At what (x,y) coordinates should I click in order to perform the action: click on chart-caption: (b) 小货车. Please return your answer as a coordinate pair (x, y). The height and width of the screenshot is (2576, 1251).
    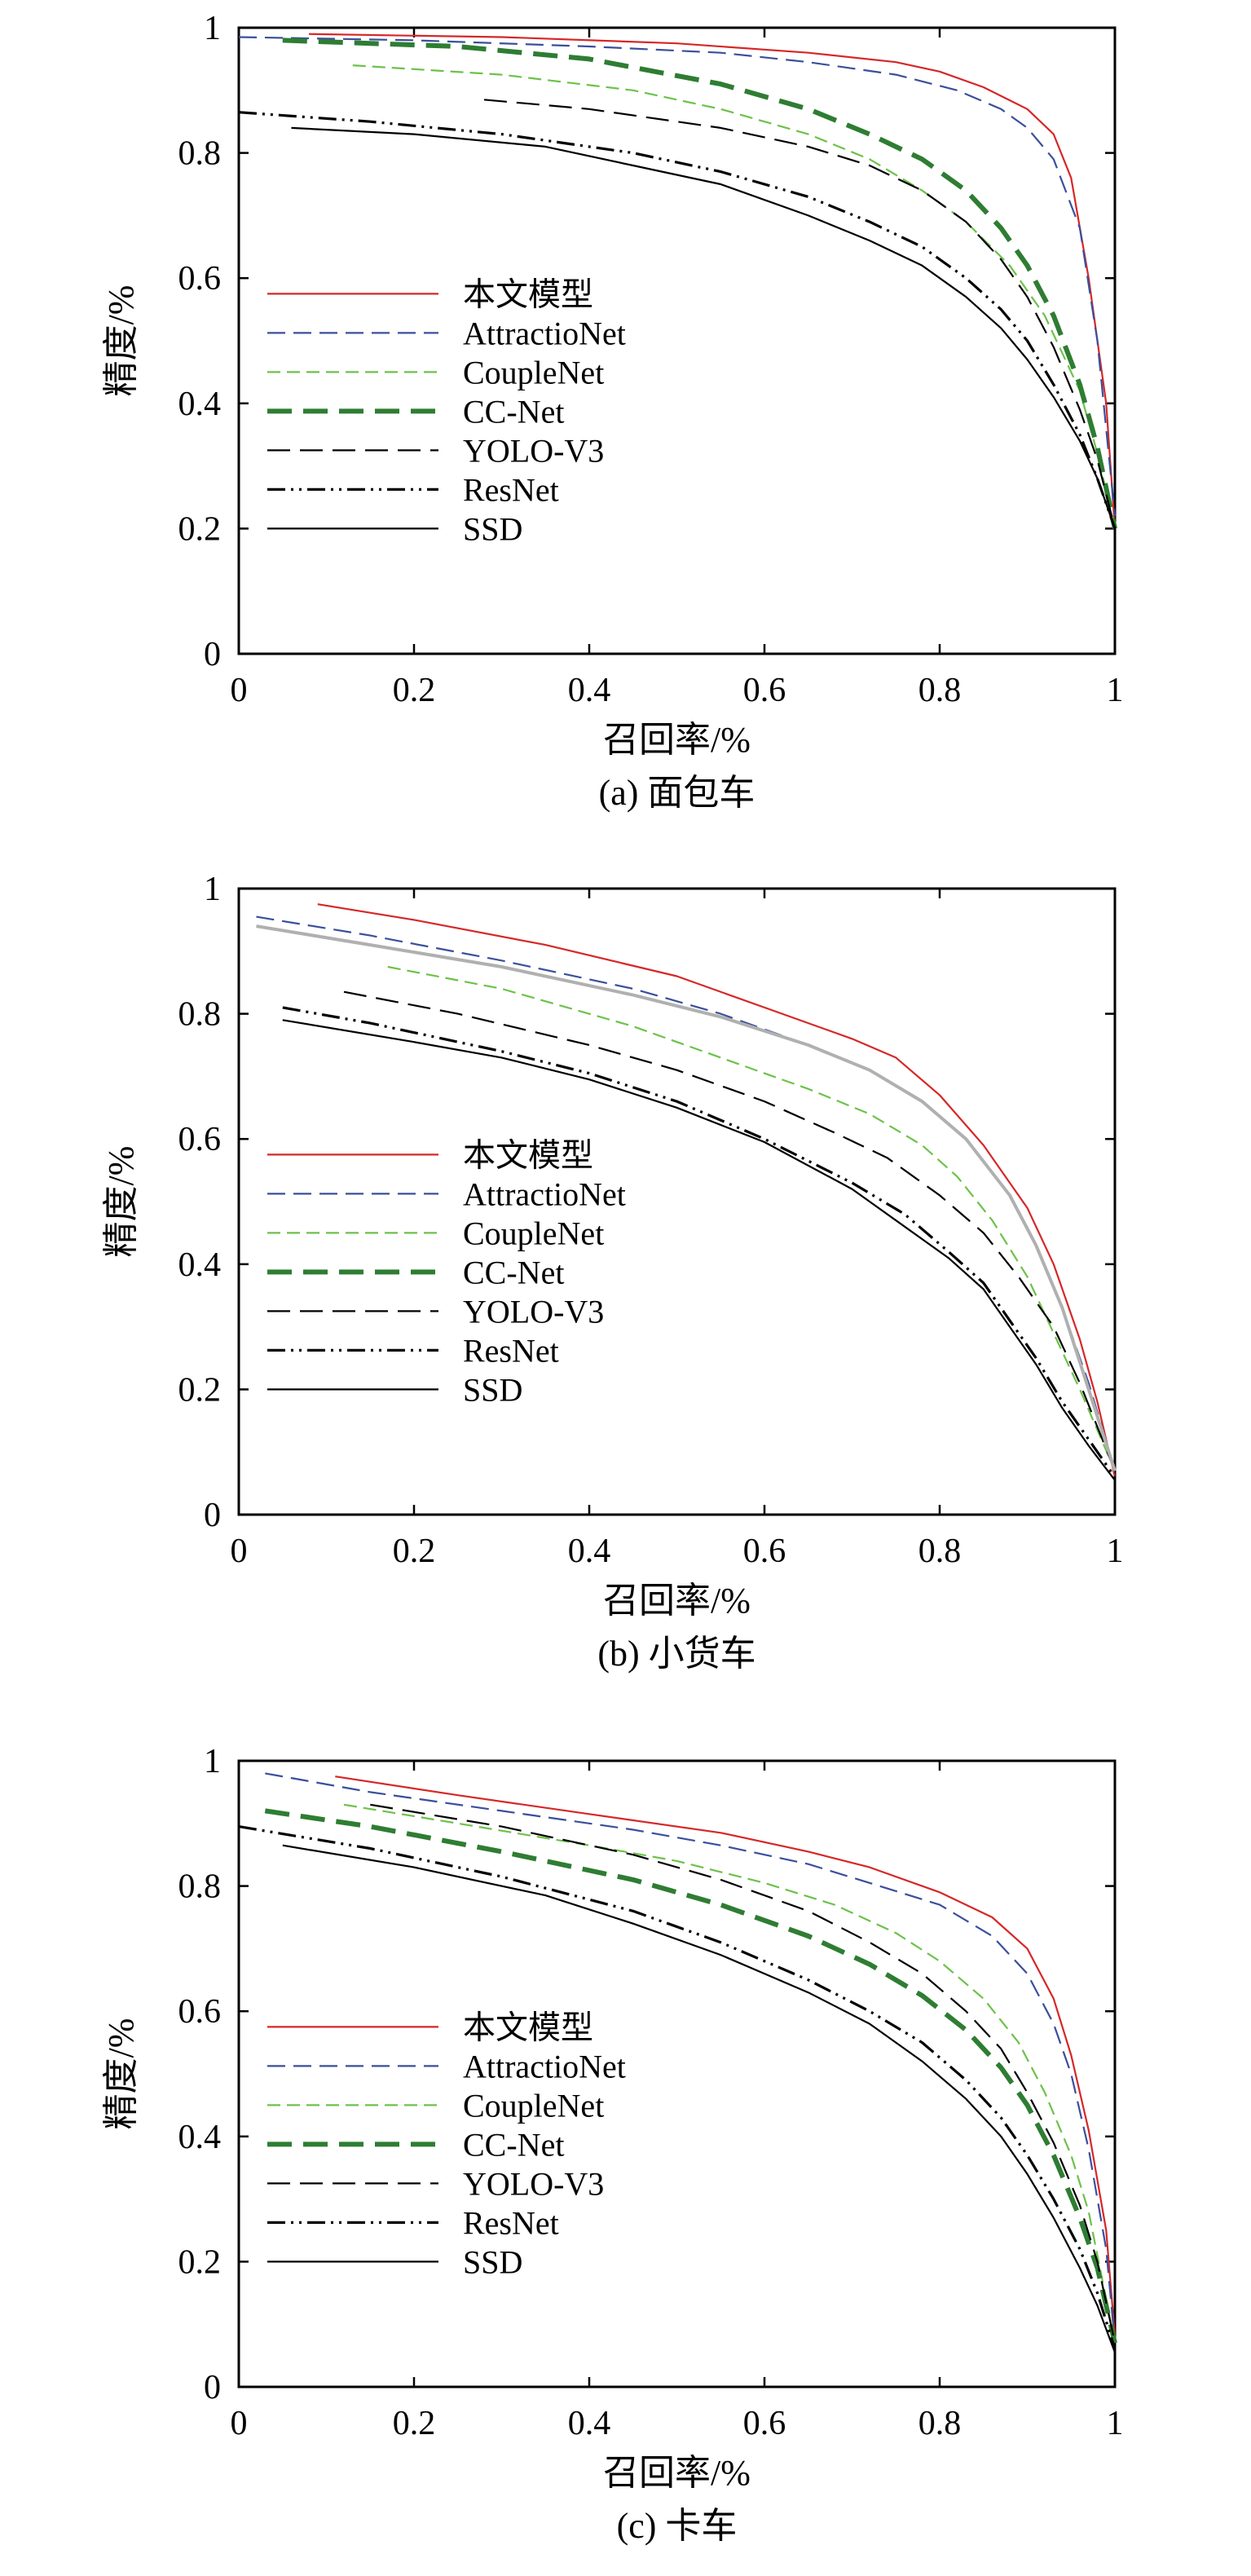
    Looking at the image, I should click on (676, 1654).